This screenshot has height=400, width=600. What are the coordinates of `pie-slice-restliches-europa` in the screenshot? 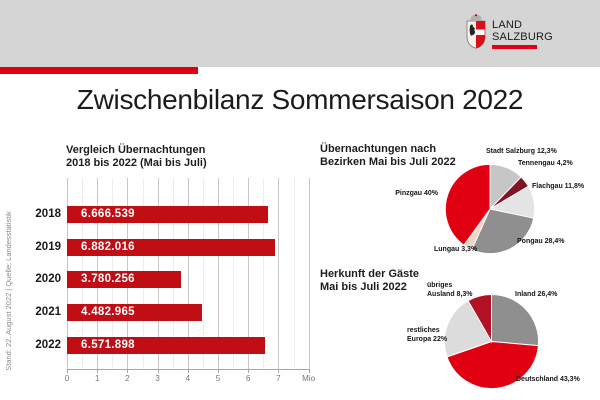 It's located at (468, 329).